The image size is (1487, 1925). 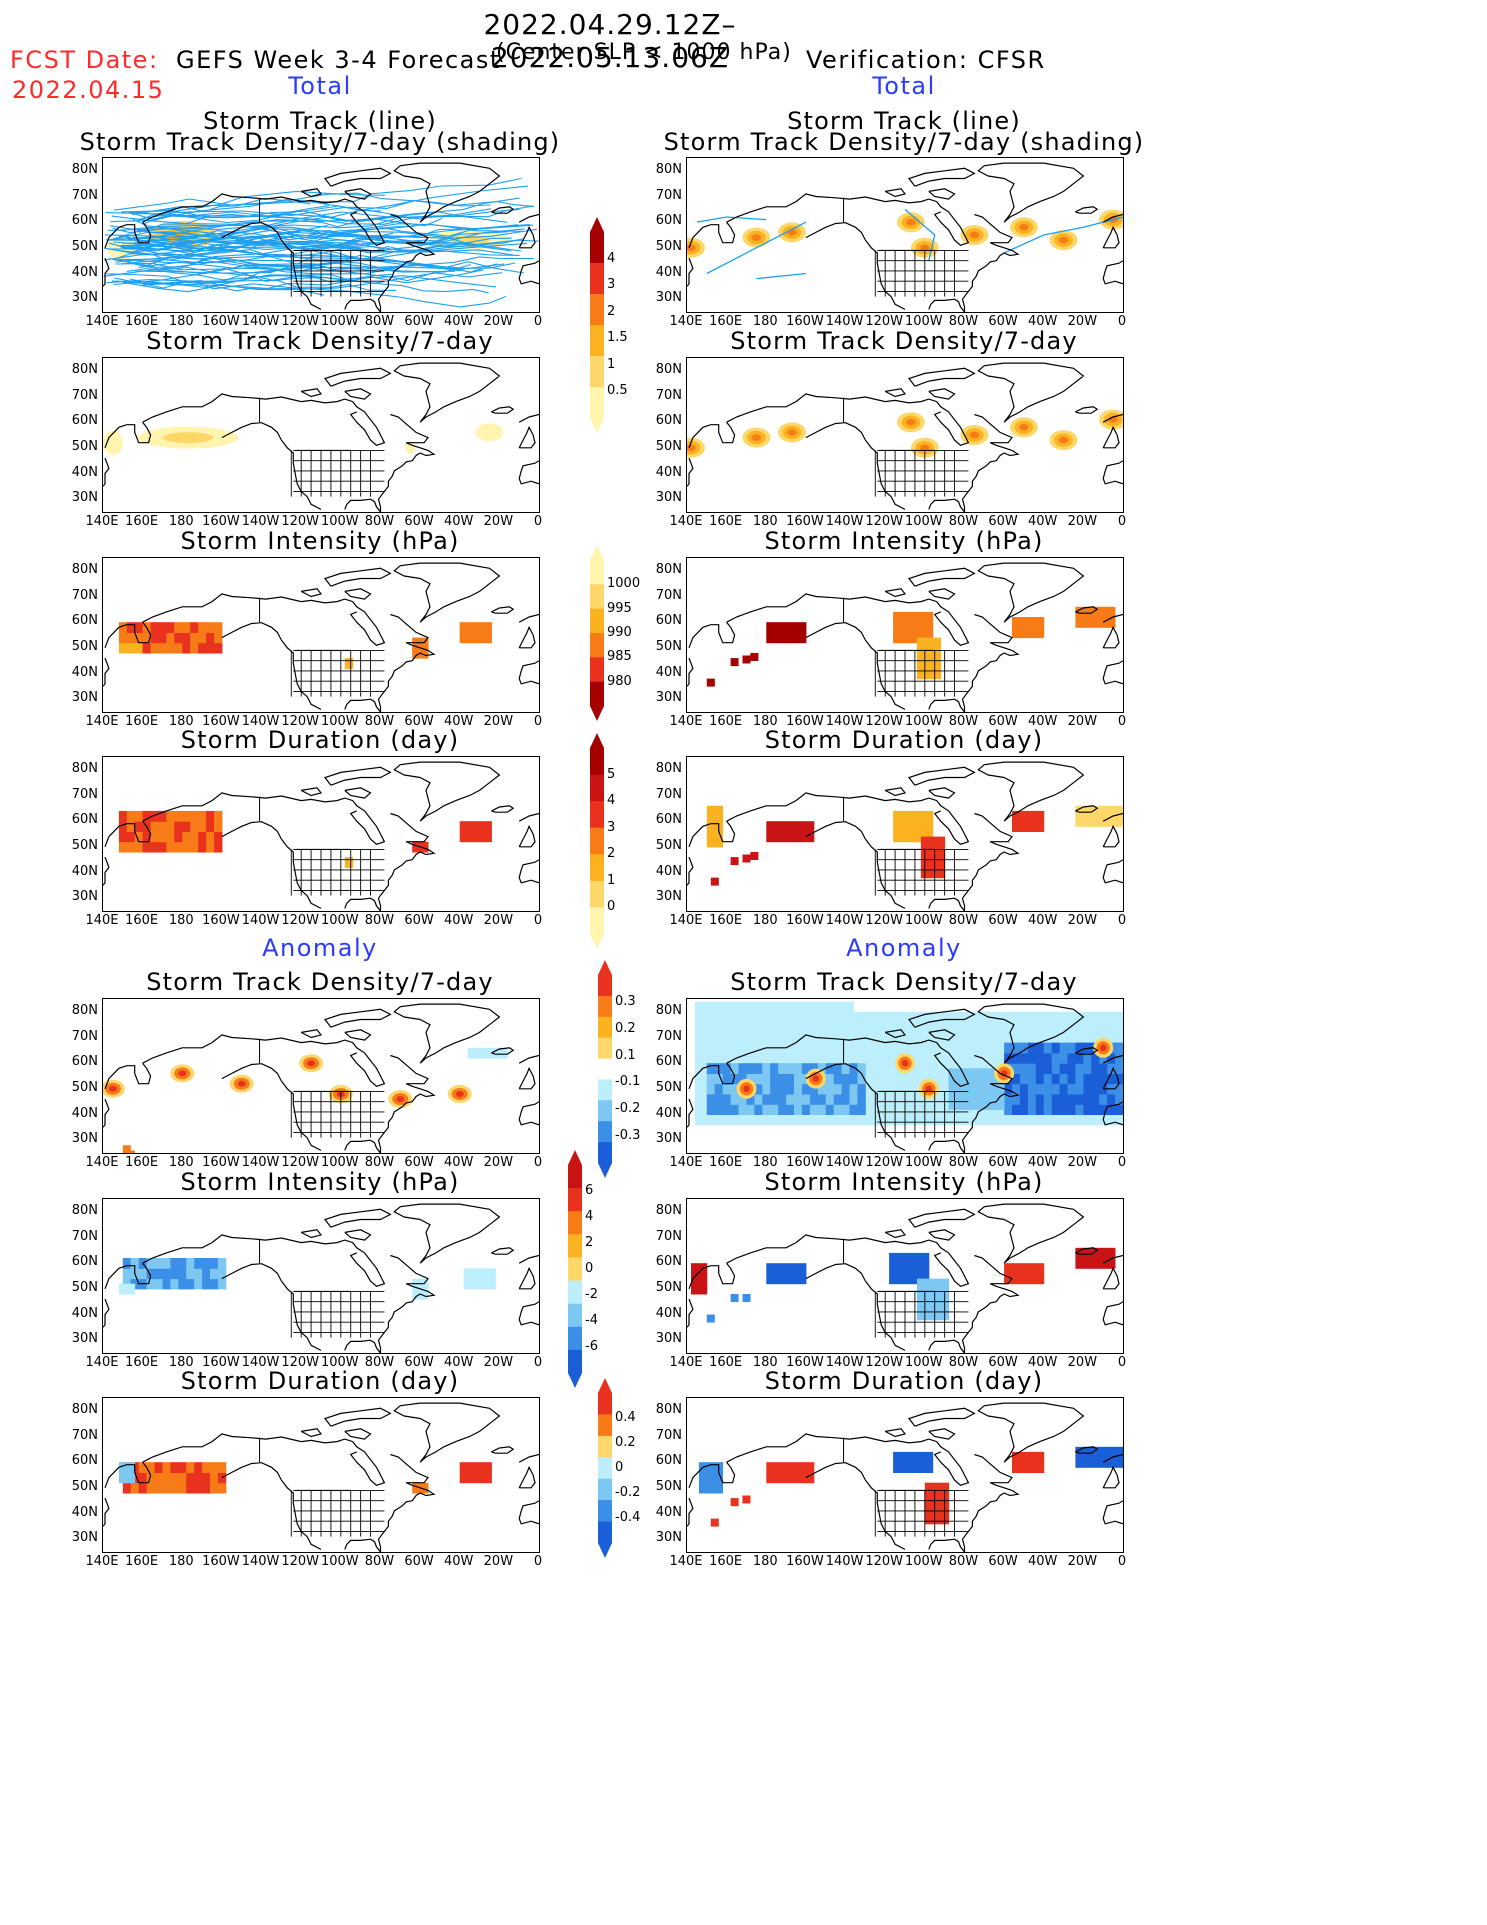 What do you see at coordinates (589, 1268) in the screenshot?
I see `colorbar-label: 0` at bounding box center [589, 1268].